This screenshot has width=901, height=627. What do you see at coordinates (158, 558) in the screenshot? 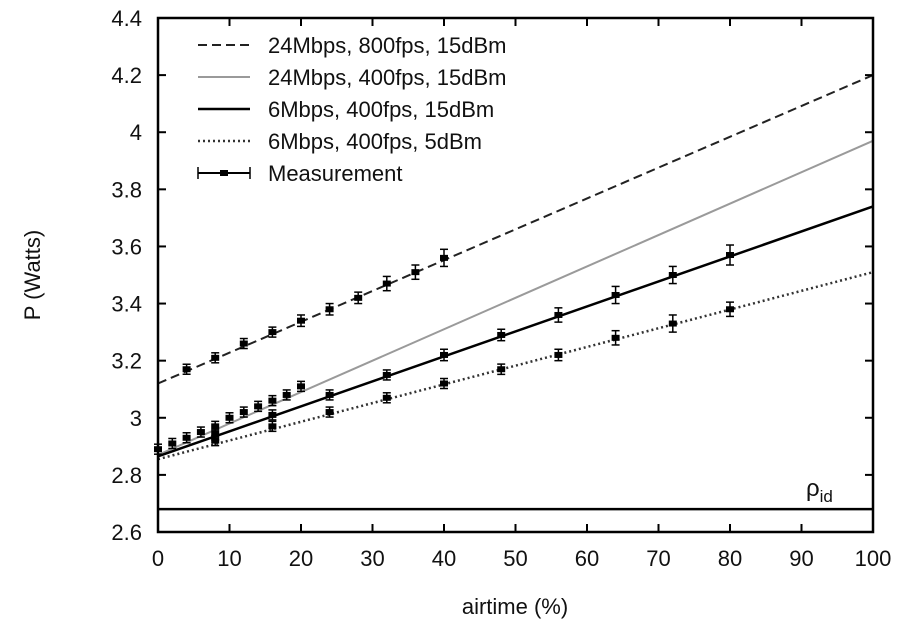
I see `x-tick-label: 0` at bounding box center [158, 558].